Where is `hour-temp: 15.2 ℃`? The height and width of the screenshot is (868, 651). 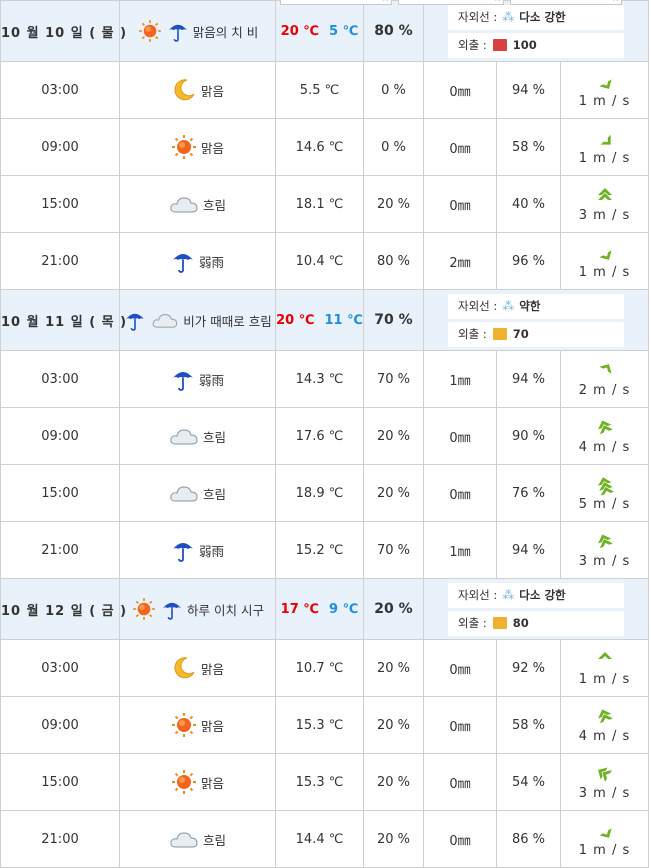
hour-temp: 15.2 ℃ is located at coordinates (319, 550).